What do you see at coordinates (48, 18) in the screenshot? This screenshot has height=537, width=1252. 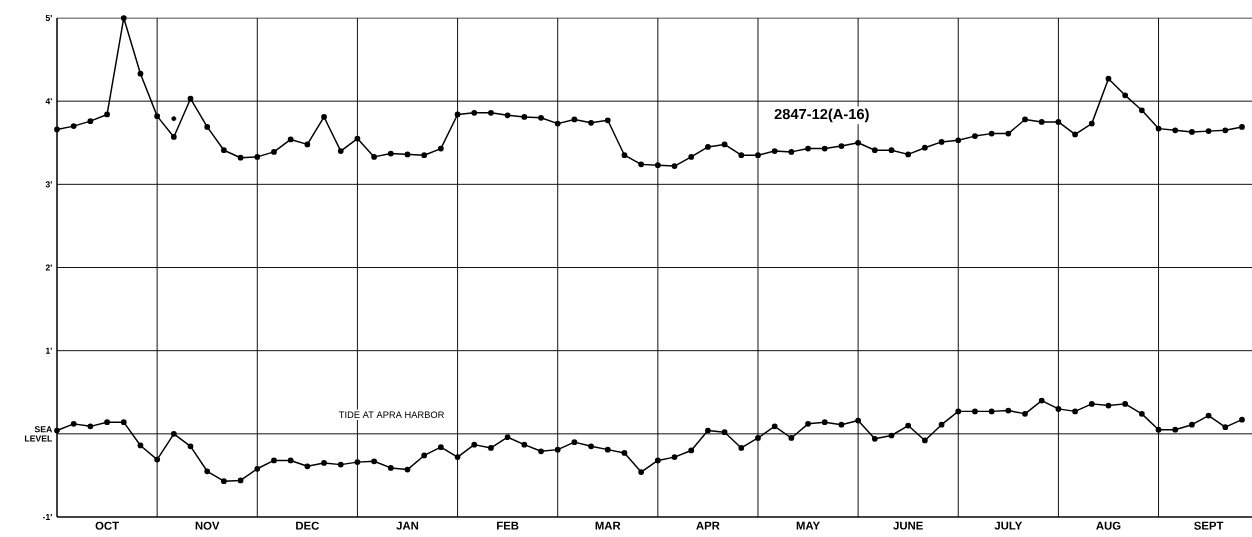 I see `y-tick-label: 5'` at bounding box center [48, 18].